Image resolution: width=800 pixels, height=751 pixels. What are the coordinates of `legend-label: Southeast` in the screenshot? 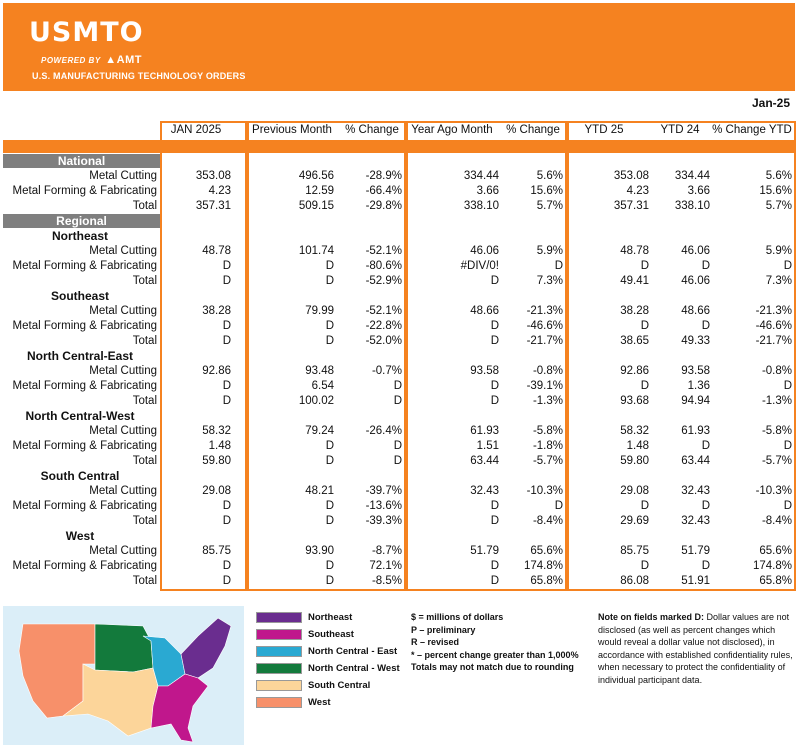 It's located at (331, 634).